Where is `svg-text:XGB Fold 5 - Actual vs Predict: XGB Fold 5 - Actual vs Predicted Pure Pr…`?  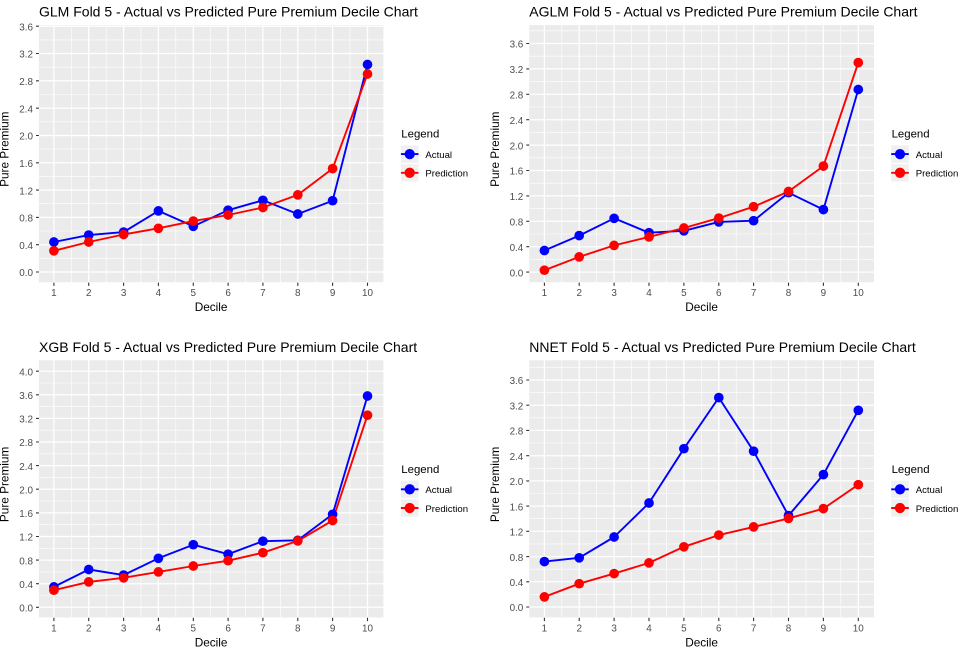 svg-text:XGB Fold 5 - Actual vs Predict: XGB Fold 5 - Actual vs Predicted Pure Pr… is located at coordinates (228, 347).